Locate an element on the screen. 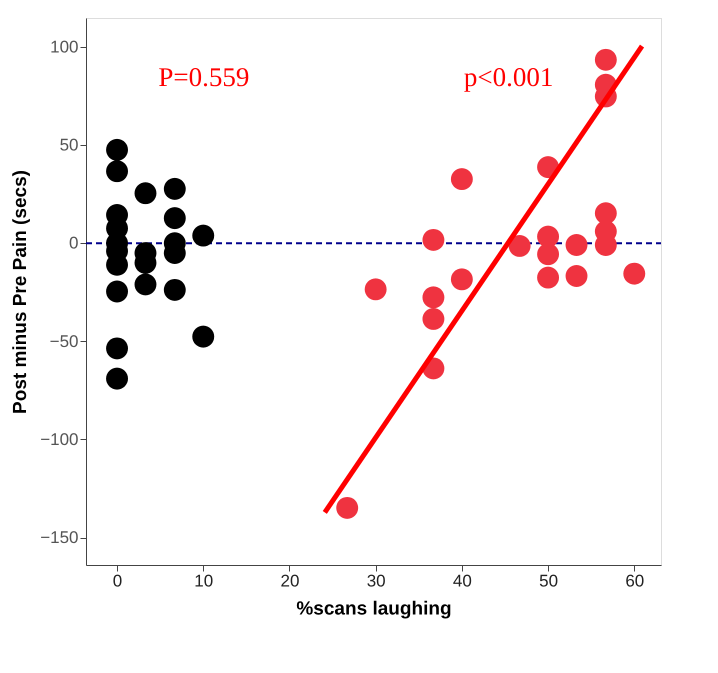 The height and width of the screenshot is (673, 718). y-tick-label: 0 is located at coordinates (73, 243).